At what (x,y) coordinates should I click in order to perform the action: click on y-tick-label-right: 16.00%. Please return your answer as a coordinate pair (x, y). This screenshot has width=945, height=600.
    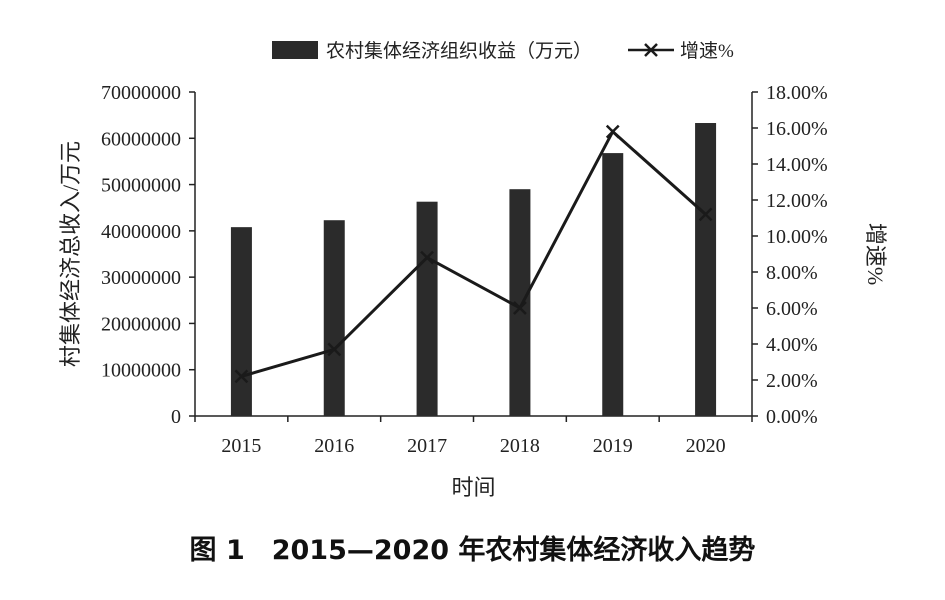
    Looking at the image, I should click on (797, 129).